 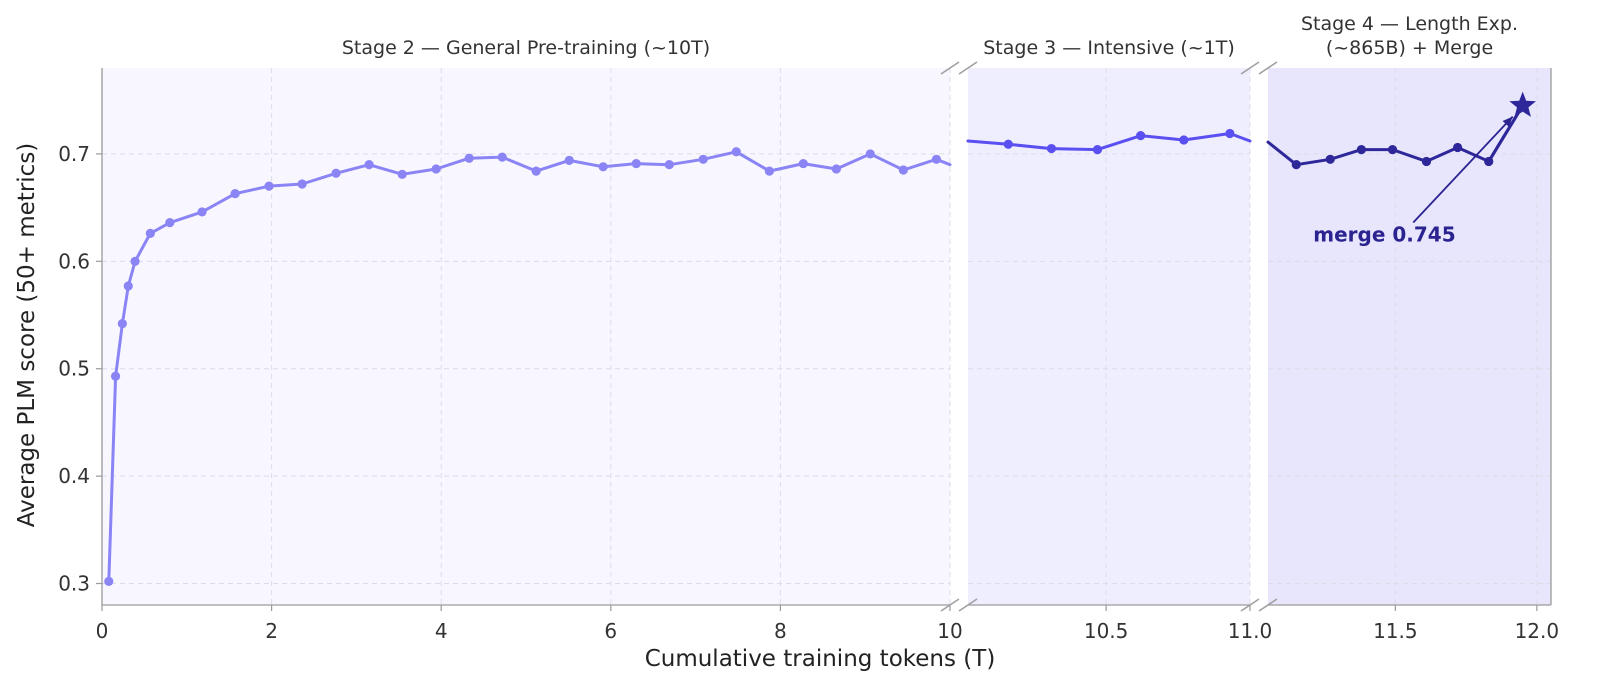 What do you see at coordinates (74, 584) in the screenshot?
I see `y-tick-label: 0.3` at bounding box center [74, 584].